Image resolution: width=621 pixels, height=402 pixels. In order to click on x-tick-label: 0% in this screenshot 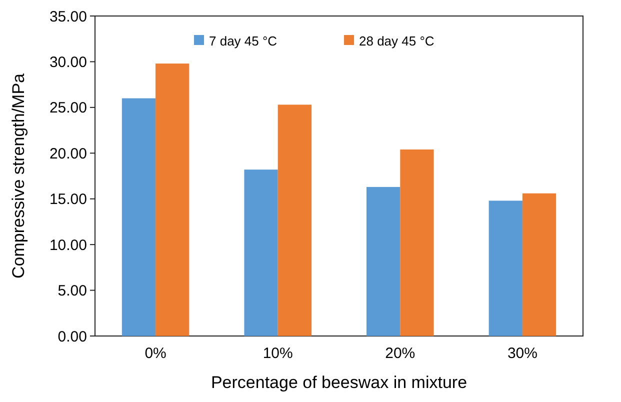, I will do `click(155, 353)`.